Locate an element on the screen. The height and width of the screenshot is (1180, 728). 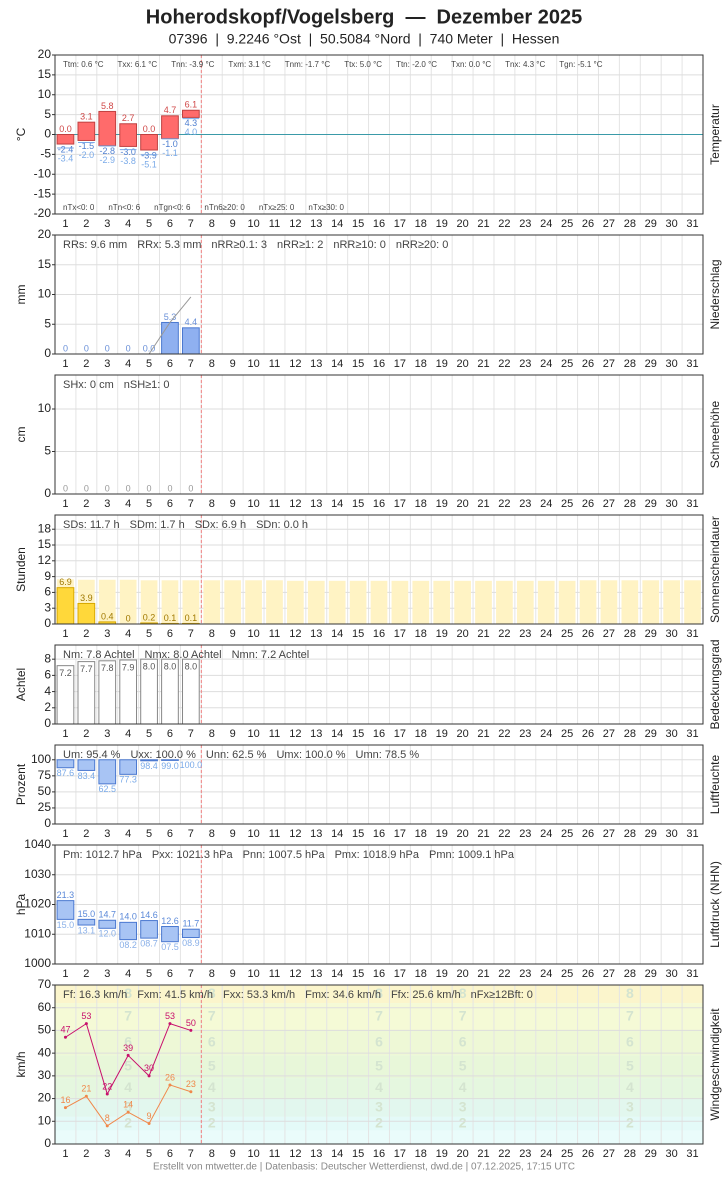
x-tick-label: 14 is located at coordinates (337, 224).